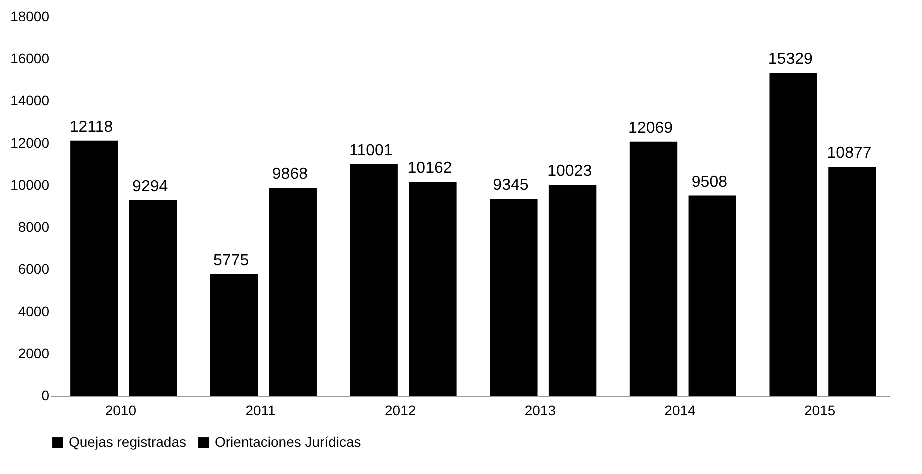  What do you see at coordinates (30, 16) in the screenshot?
I see `y-tick-label: 18000` at bounding box center [30, 16].